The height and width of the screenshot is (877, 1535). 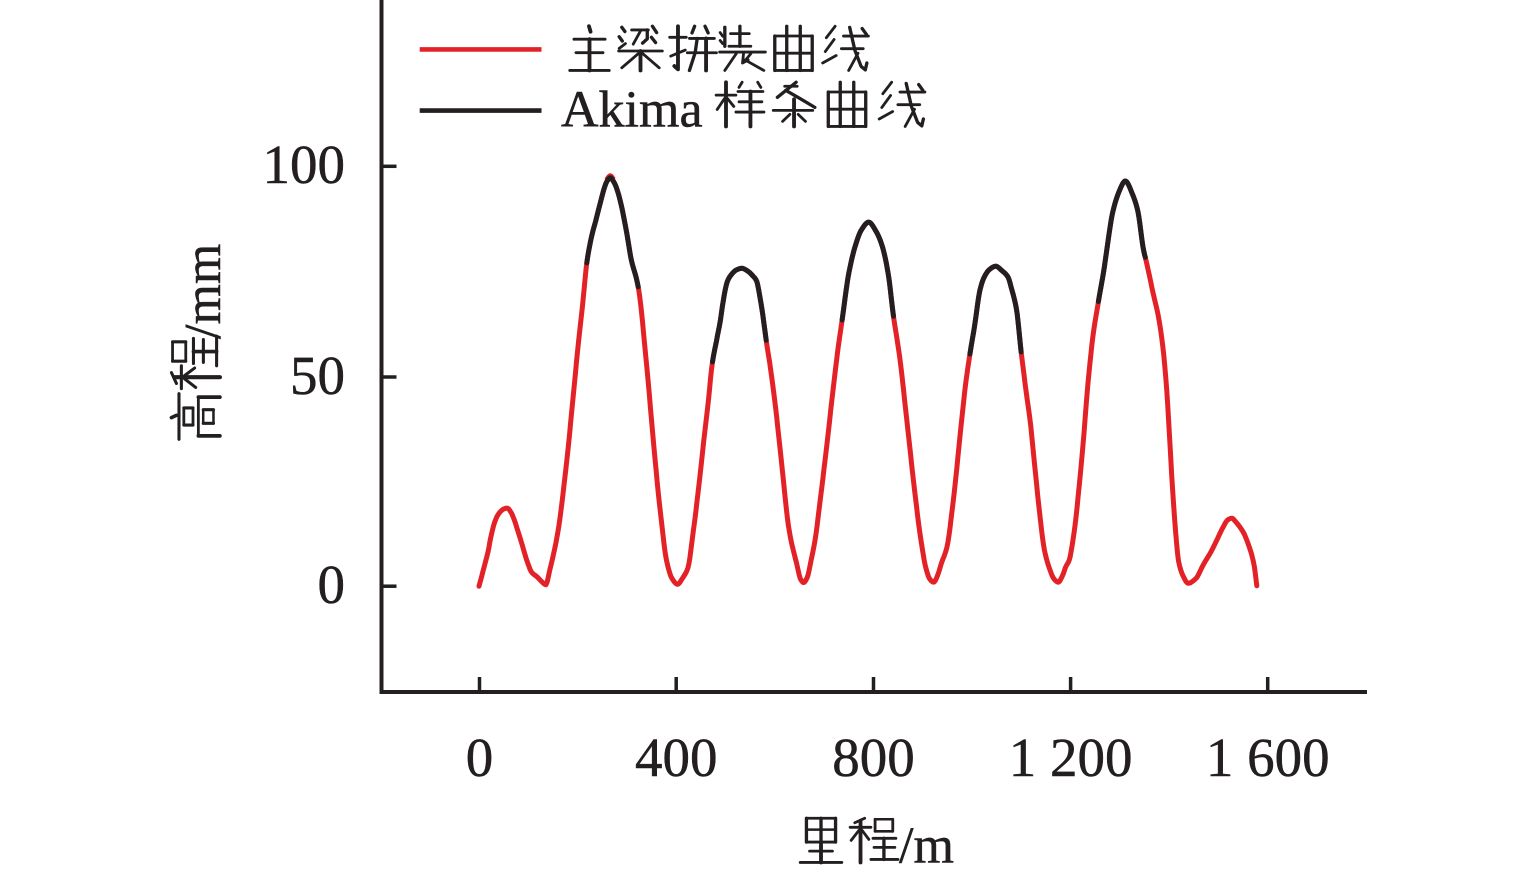 I want to click on svg-text: 50, so click(x=317, y=375).